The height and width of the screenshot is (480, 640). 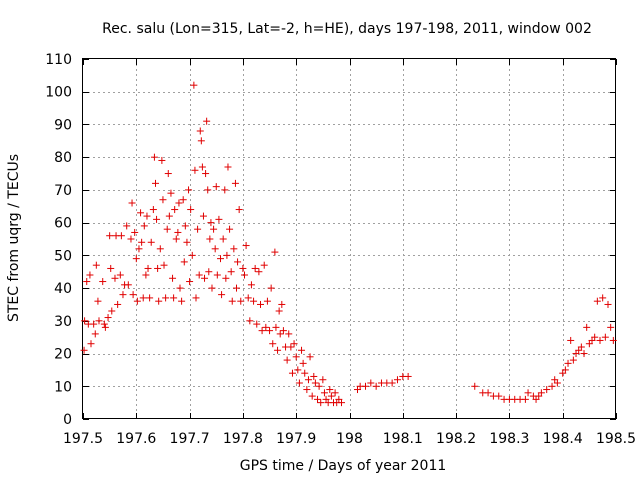 What do you see at coordinates (190, 439) in the screenshot?
I see `x-tick-label: 197.7` at bounding box center [190, 439].